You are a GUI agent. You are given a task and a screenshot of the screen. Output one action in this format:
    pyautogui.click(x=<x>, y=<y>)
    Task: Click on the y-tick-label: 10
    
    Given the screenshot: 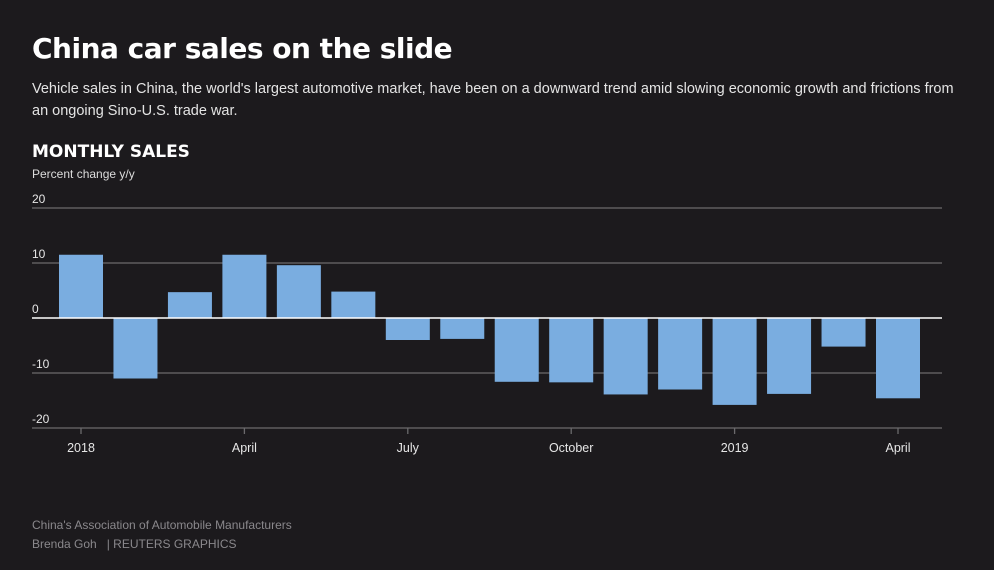 What is the action you would take?
    pyautogui.click(x=39, y=254)
    